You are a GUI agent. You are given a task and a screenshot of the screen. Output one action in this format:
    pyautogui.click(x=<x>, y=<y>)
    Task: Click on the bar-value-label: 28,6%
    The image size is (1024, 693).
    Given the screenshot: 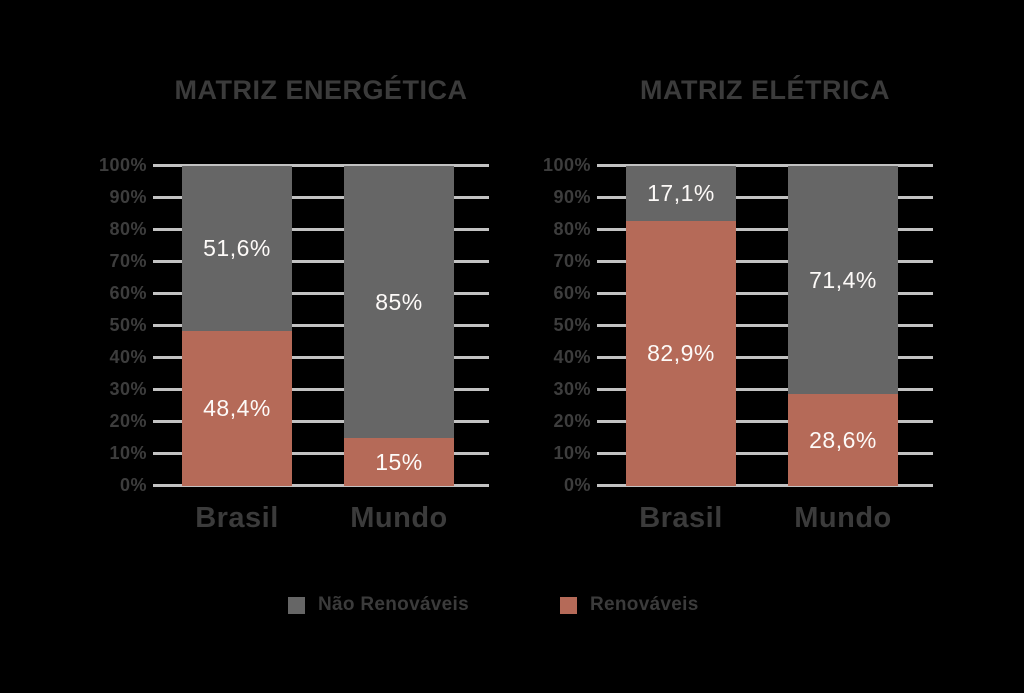 What is the action you would take?
    pyautogui.click(x=843, y=439)
    